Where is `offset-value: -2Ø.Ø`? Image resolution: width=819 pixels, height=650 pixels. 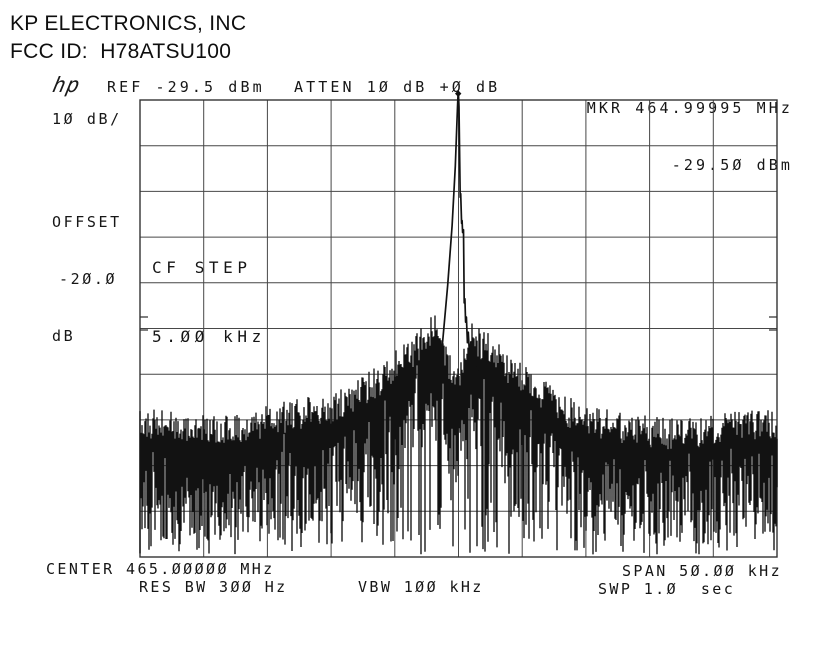
offset-value: -2Ø.Ø is located at coordinates (88, 279).